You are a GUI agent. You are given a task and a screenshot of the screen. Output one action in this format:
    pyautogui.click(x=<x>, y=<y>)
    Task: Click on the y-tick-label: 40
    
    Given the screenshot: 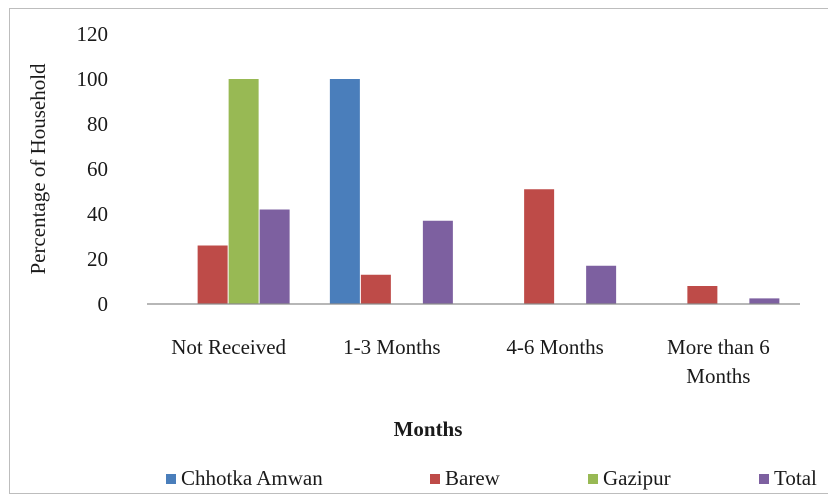 What is the action you would take?
    pyautogui.click(x=97, y=214)
    